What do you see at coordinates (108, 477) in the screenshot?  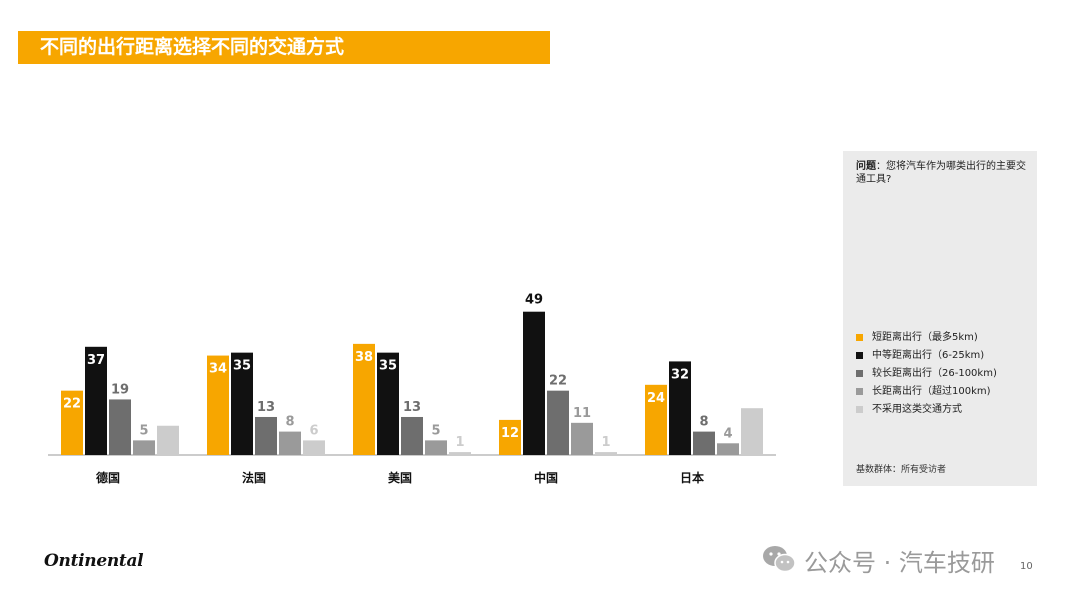 I see `category-label: 德国` at bounding box center [108, 477].